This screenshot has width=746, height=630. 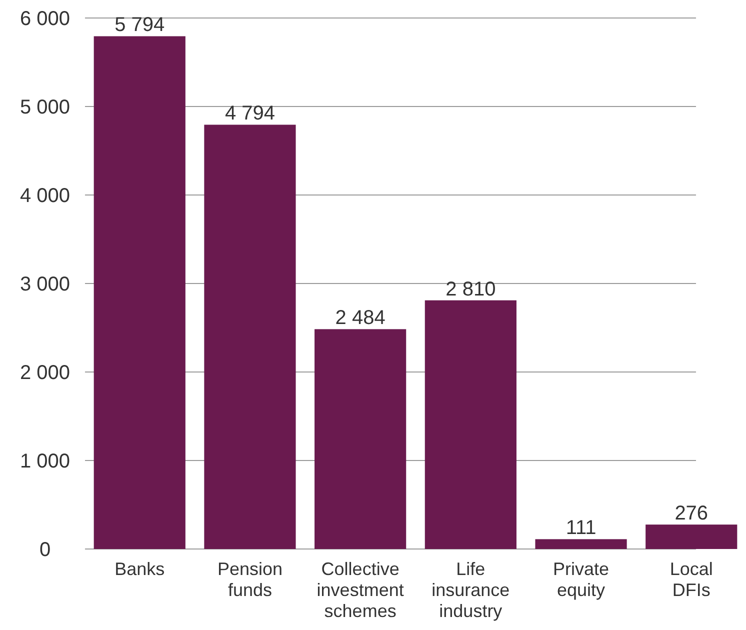 I want to click on y-tick-label: 1 000, so click(x=45, y=461).